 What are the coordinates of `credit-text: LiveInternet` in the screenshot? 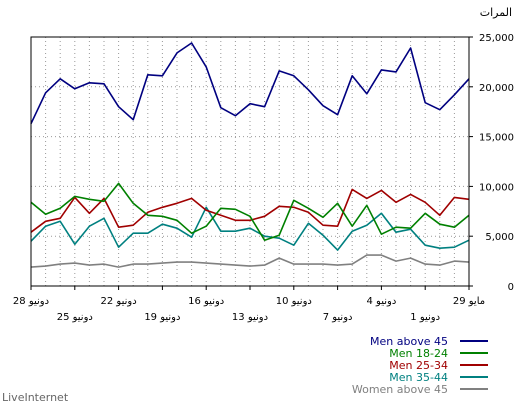 It's located at (35, 397).